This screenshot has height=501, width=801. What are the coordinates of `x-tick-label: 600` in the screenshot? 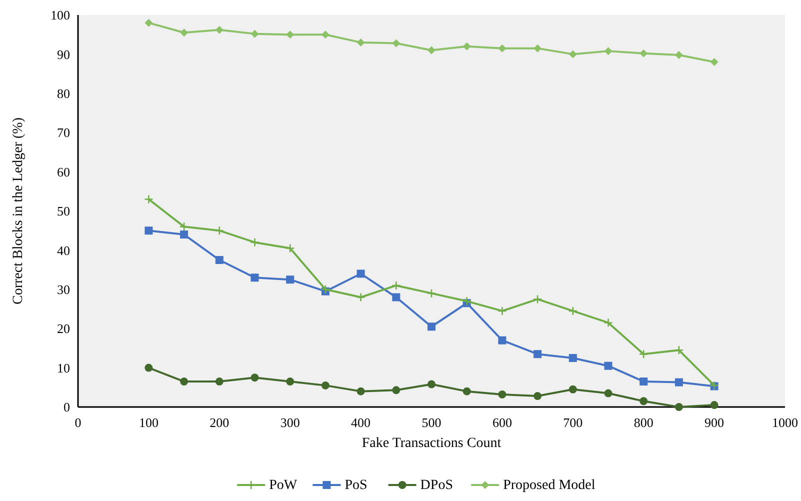 It's located at (502, 422).